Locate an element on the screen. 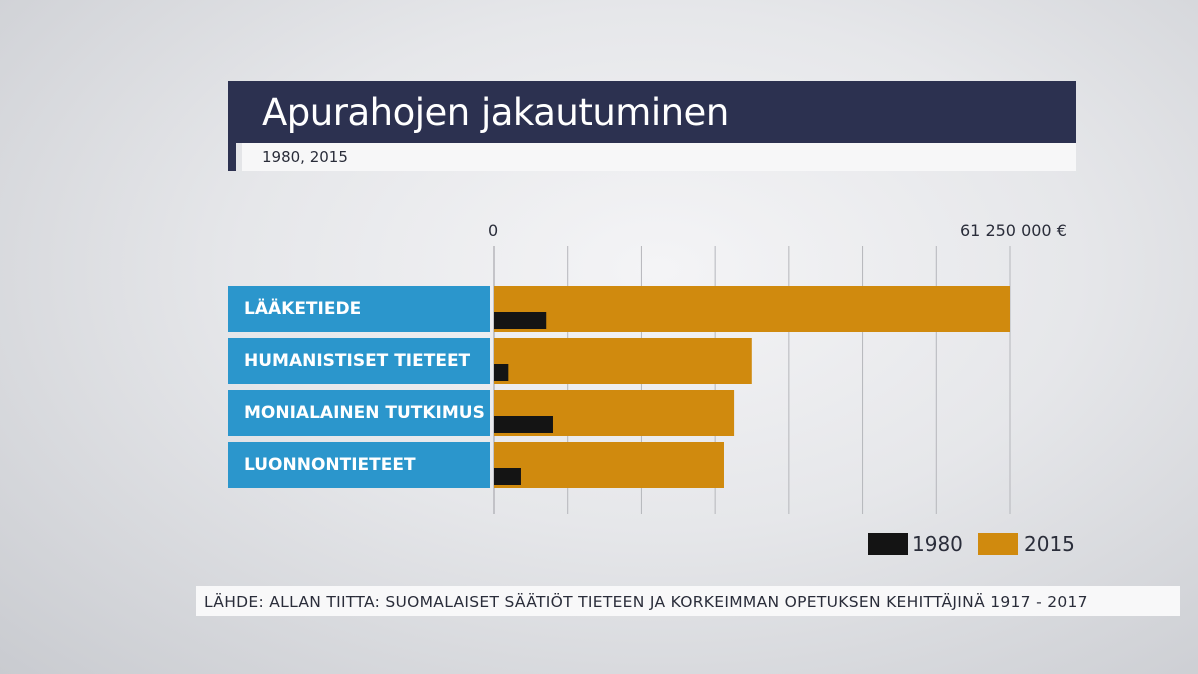 The height and width of the screenshot is (674, 1198). category-label-monialainen-tutkimus: MONIALAINEN TUTKIMUS is located at coordinates (359, 413).